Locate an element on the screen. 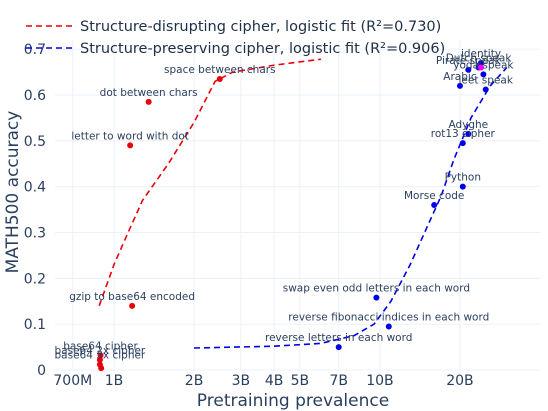 The image size is (548, 411). y-axis-title: MATH500 accuracy is located at coordinates (13, 192).